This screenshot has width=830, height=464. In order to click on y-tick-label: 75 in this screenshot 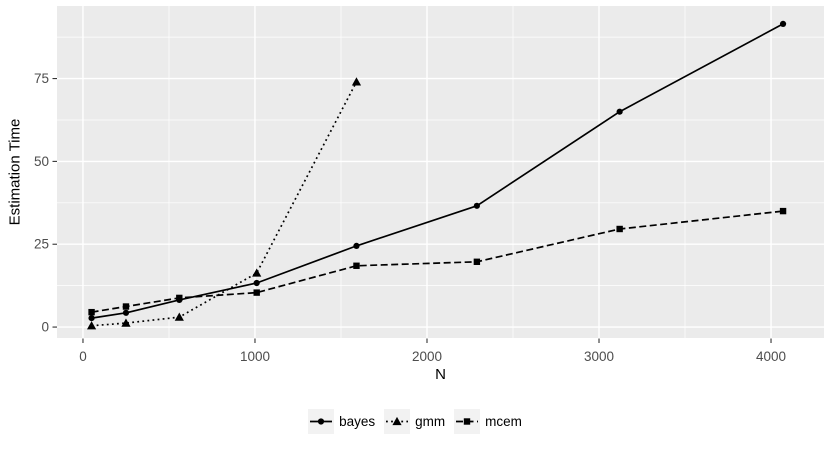, I will do `click(41, 78)`.